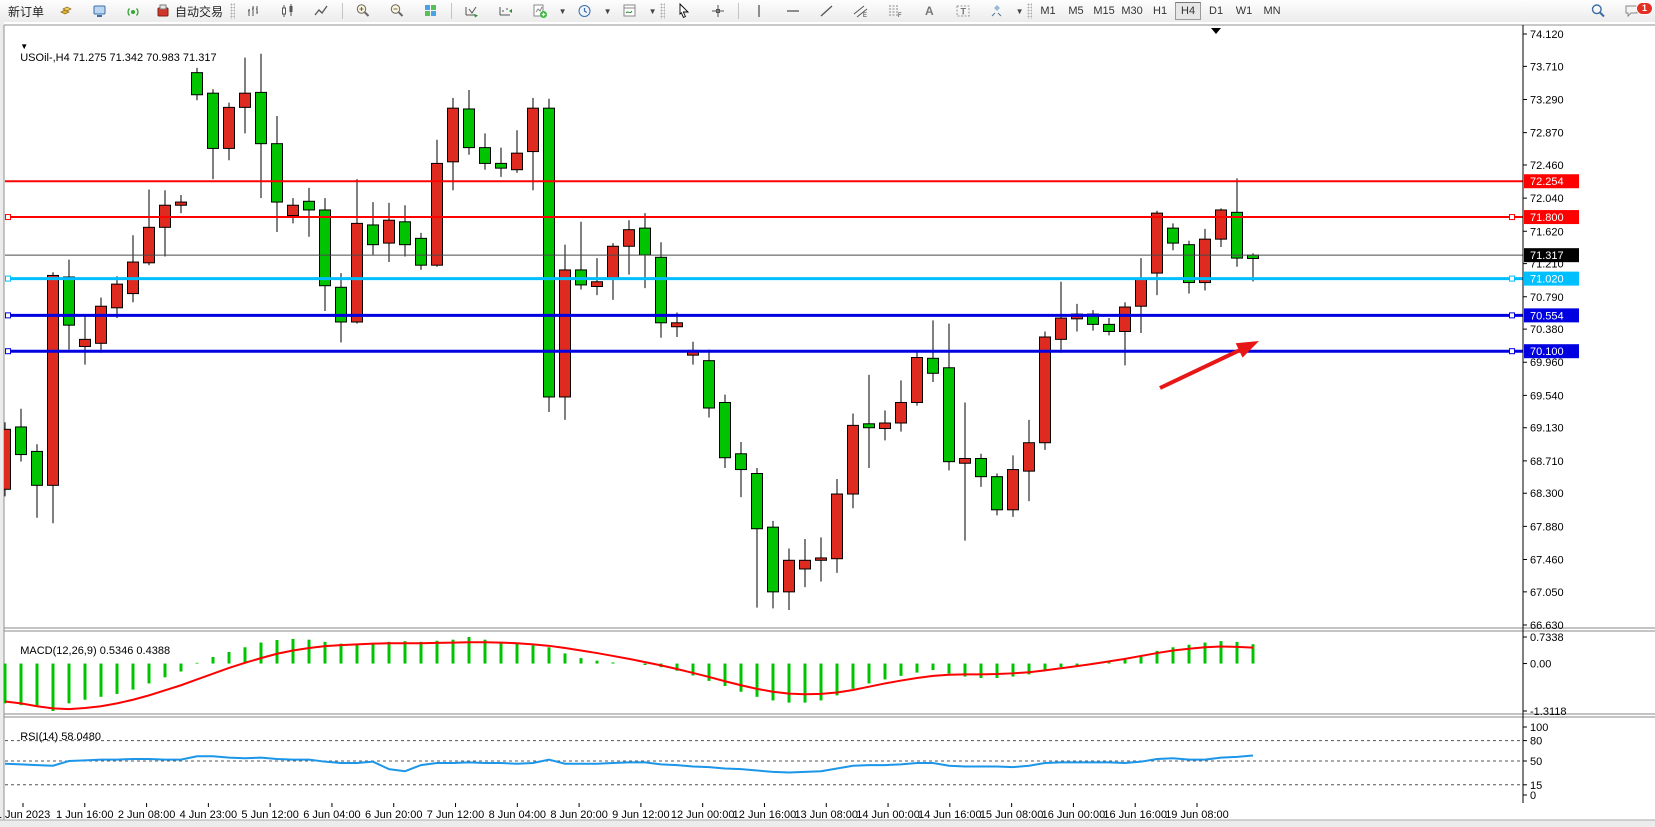 This screenshot has width=1655, height=827. Describe the element at coordinates (363, 11) in the screenshot. I see `zoom-in-icon` at that location.